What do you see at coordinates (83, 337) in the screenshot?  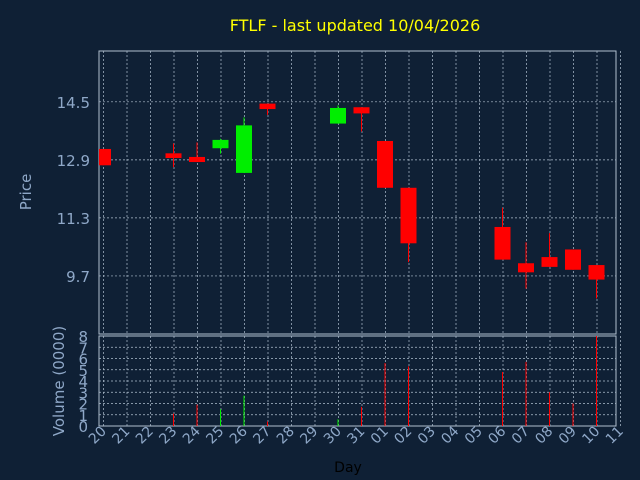 I see `volume-tick-label: 8` at bounding box center [83, 337].